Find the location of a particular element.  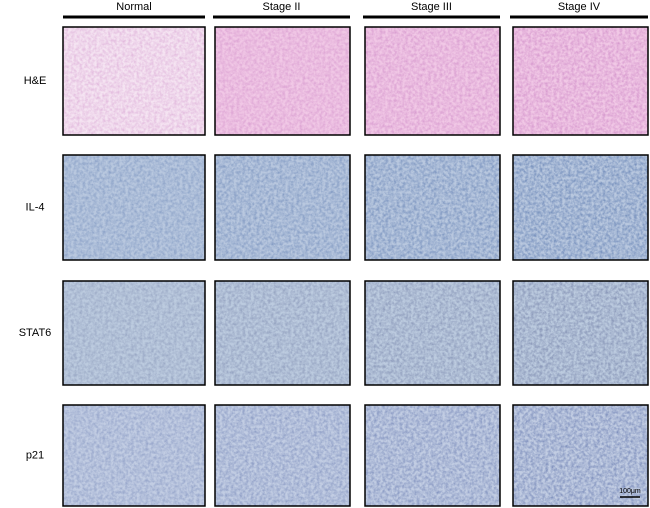

column-header: Stage II is located at coordinates (282, 7).